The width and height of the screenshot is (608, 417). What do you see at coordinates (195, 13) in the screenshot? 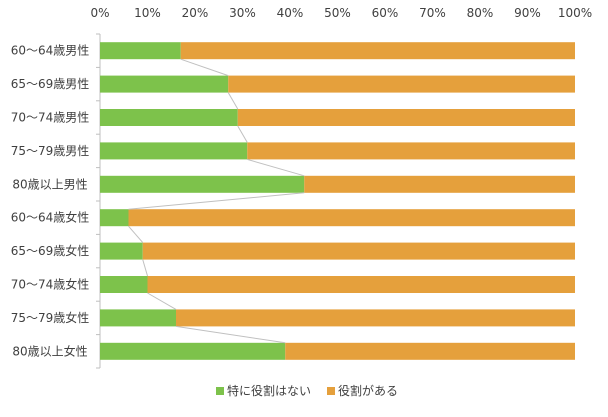
I see `x-tick-label: 20%` at bounding box center [195, 13].